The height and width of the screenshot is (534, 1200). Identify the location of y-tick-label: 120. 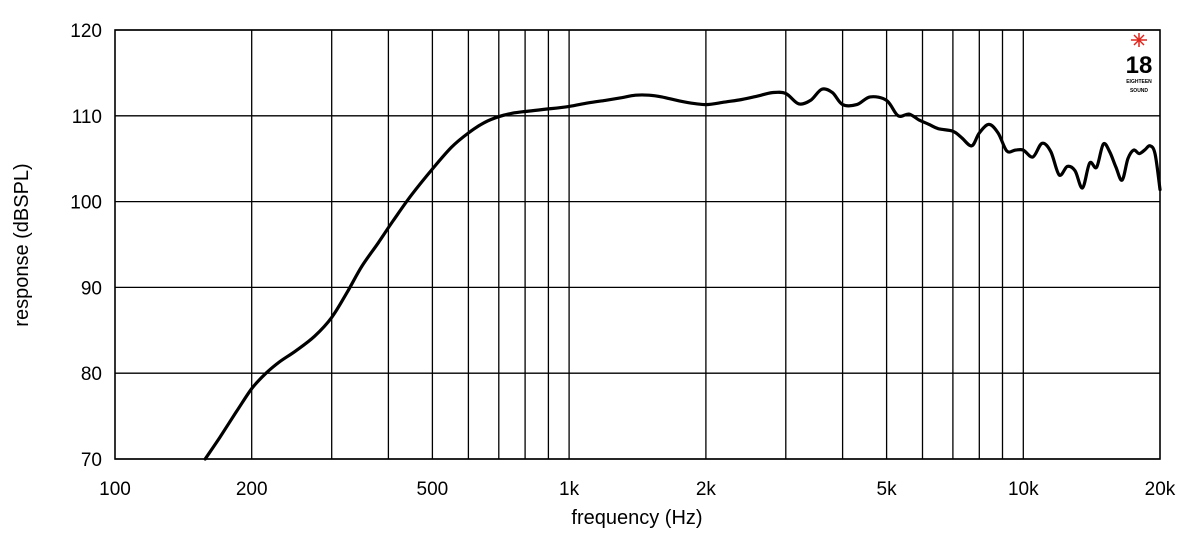
(86, 31).